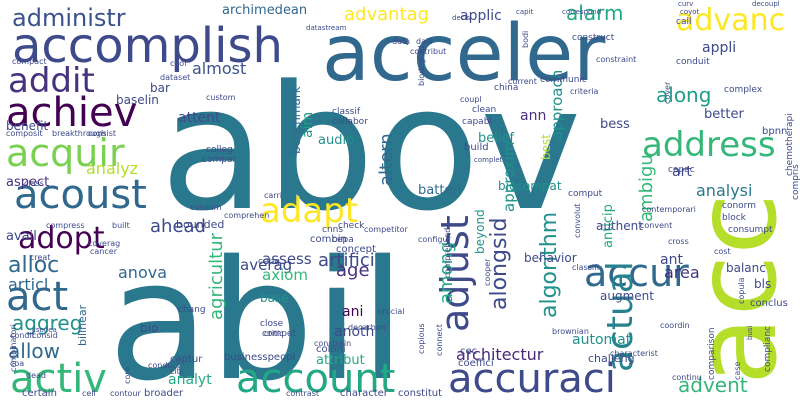 The image size is (800, 400). I want to click on cloud-word: applic, so click(481, 16).